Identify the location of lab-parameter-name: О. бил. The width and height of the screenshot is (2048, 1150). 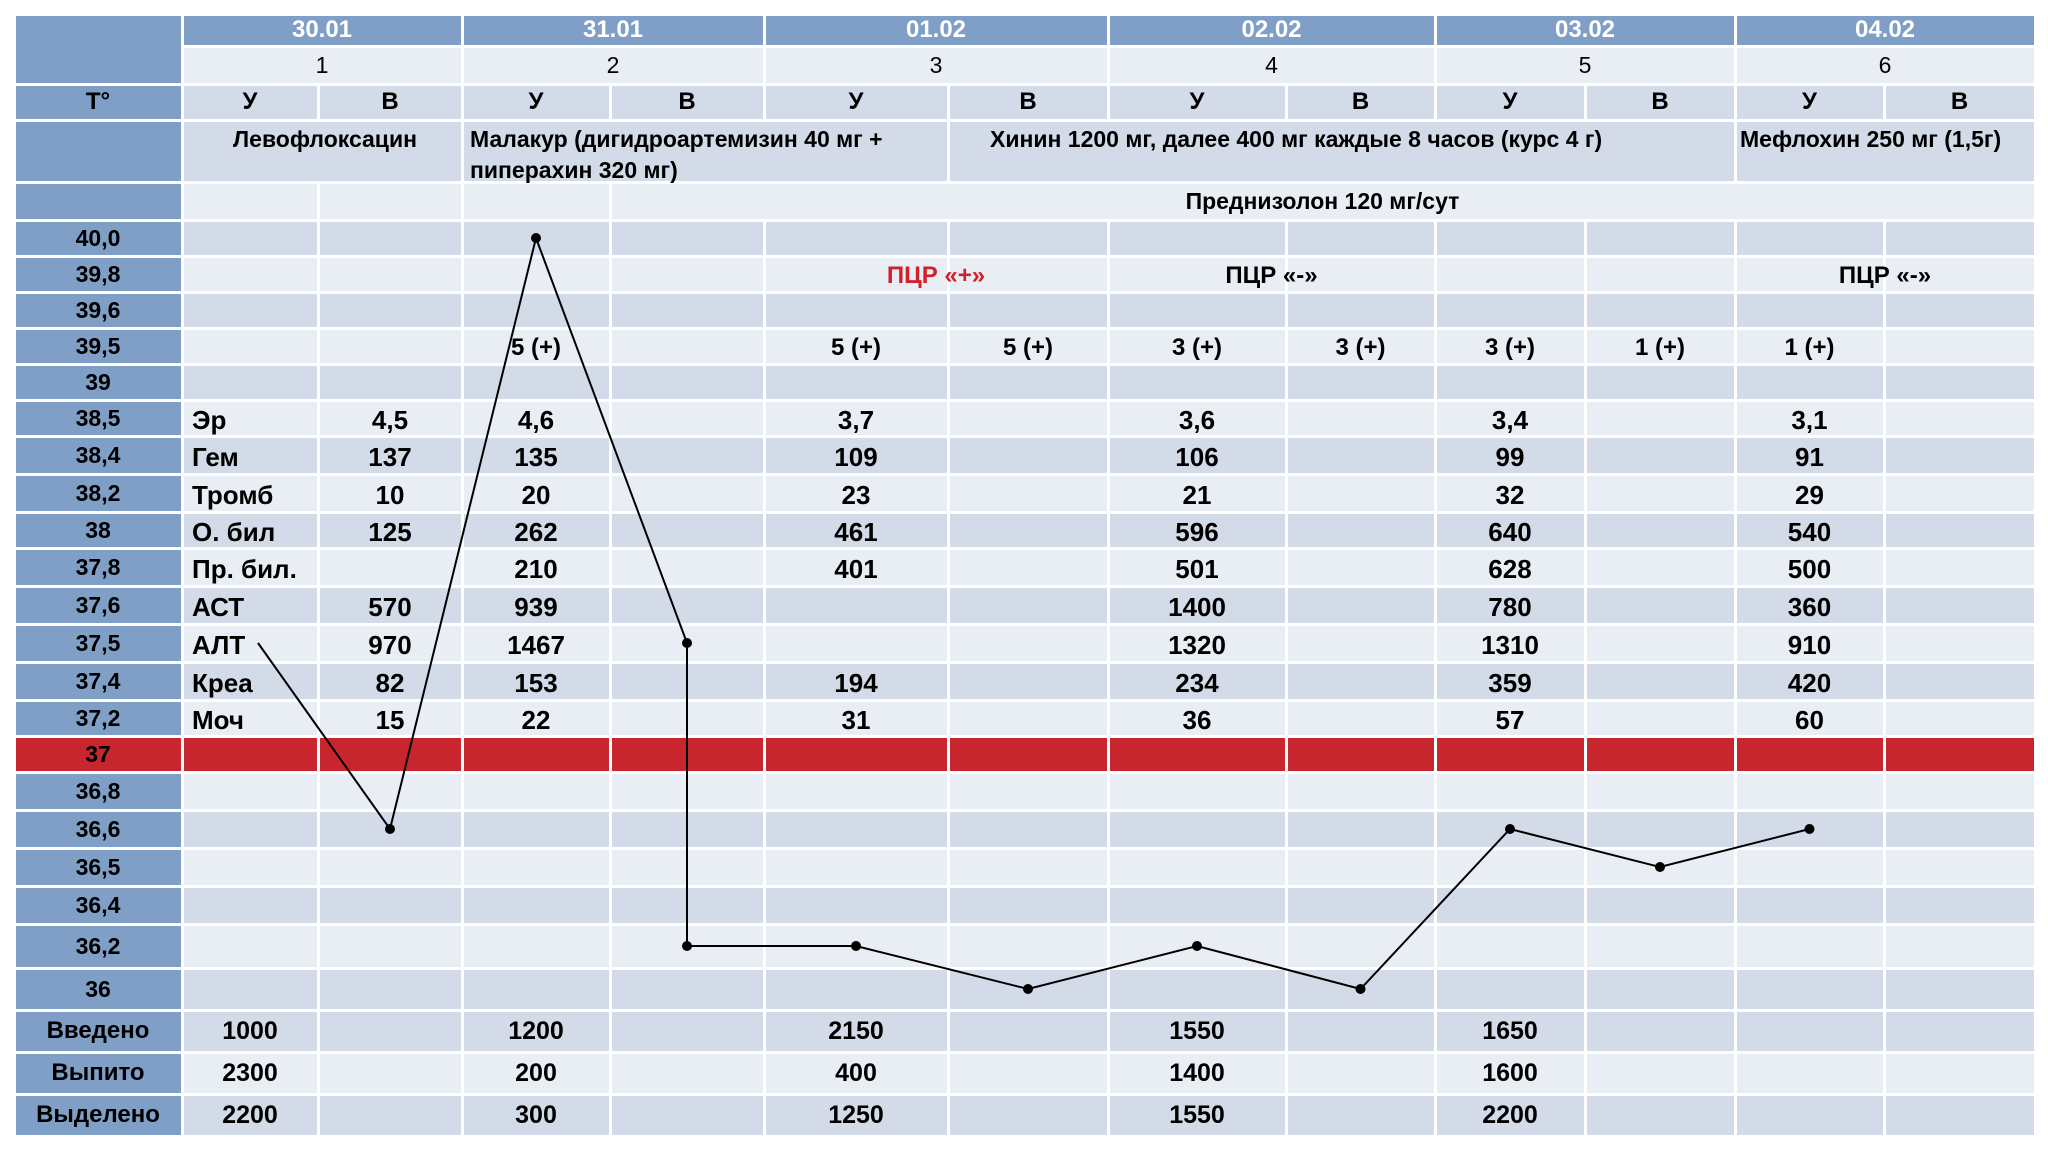
(234, 531).